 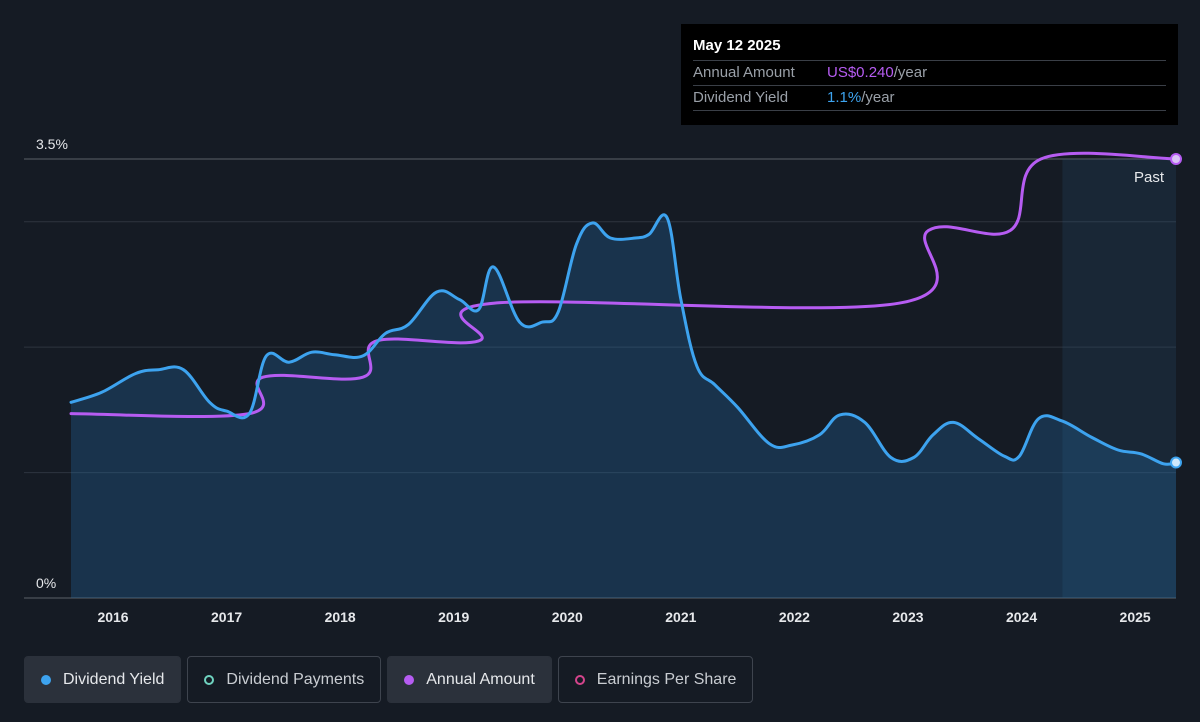 I want to click on tooltip-annual-value: US$0.240, so click(x=860, y=72).